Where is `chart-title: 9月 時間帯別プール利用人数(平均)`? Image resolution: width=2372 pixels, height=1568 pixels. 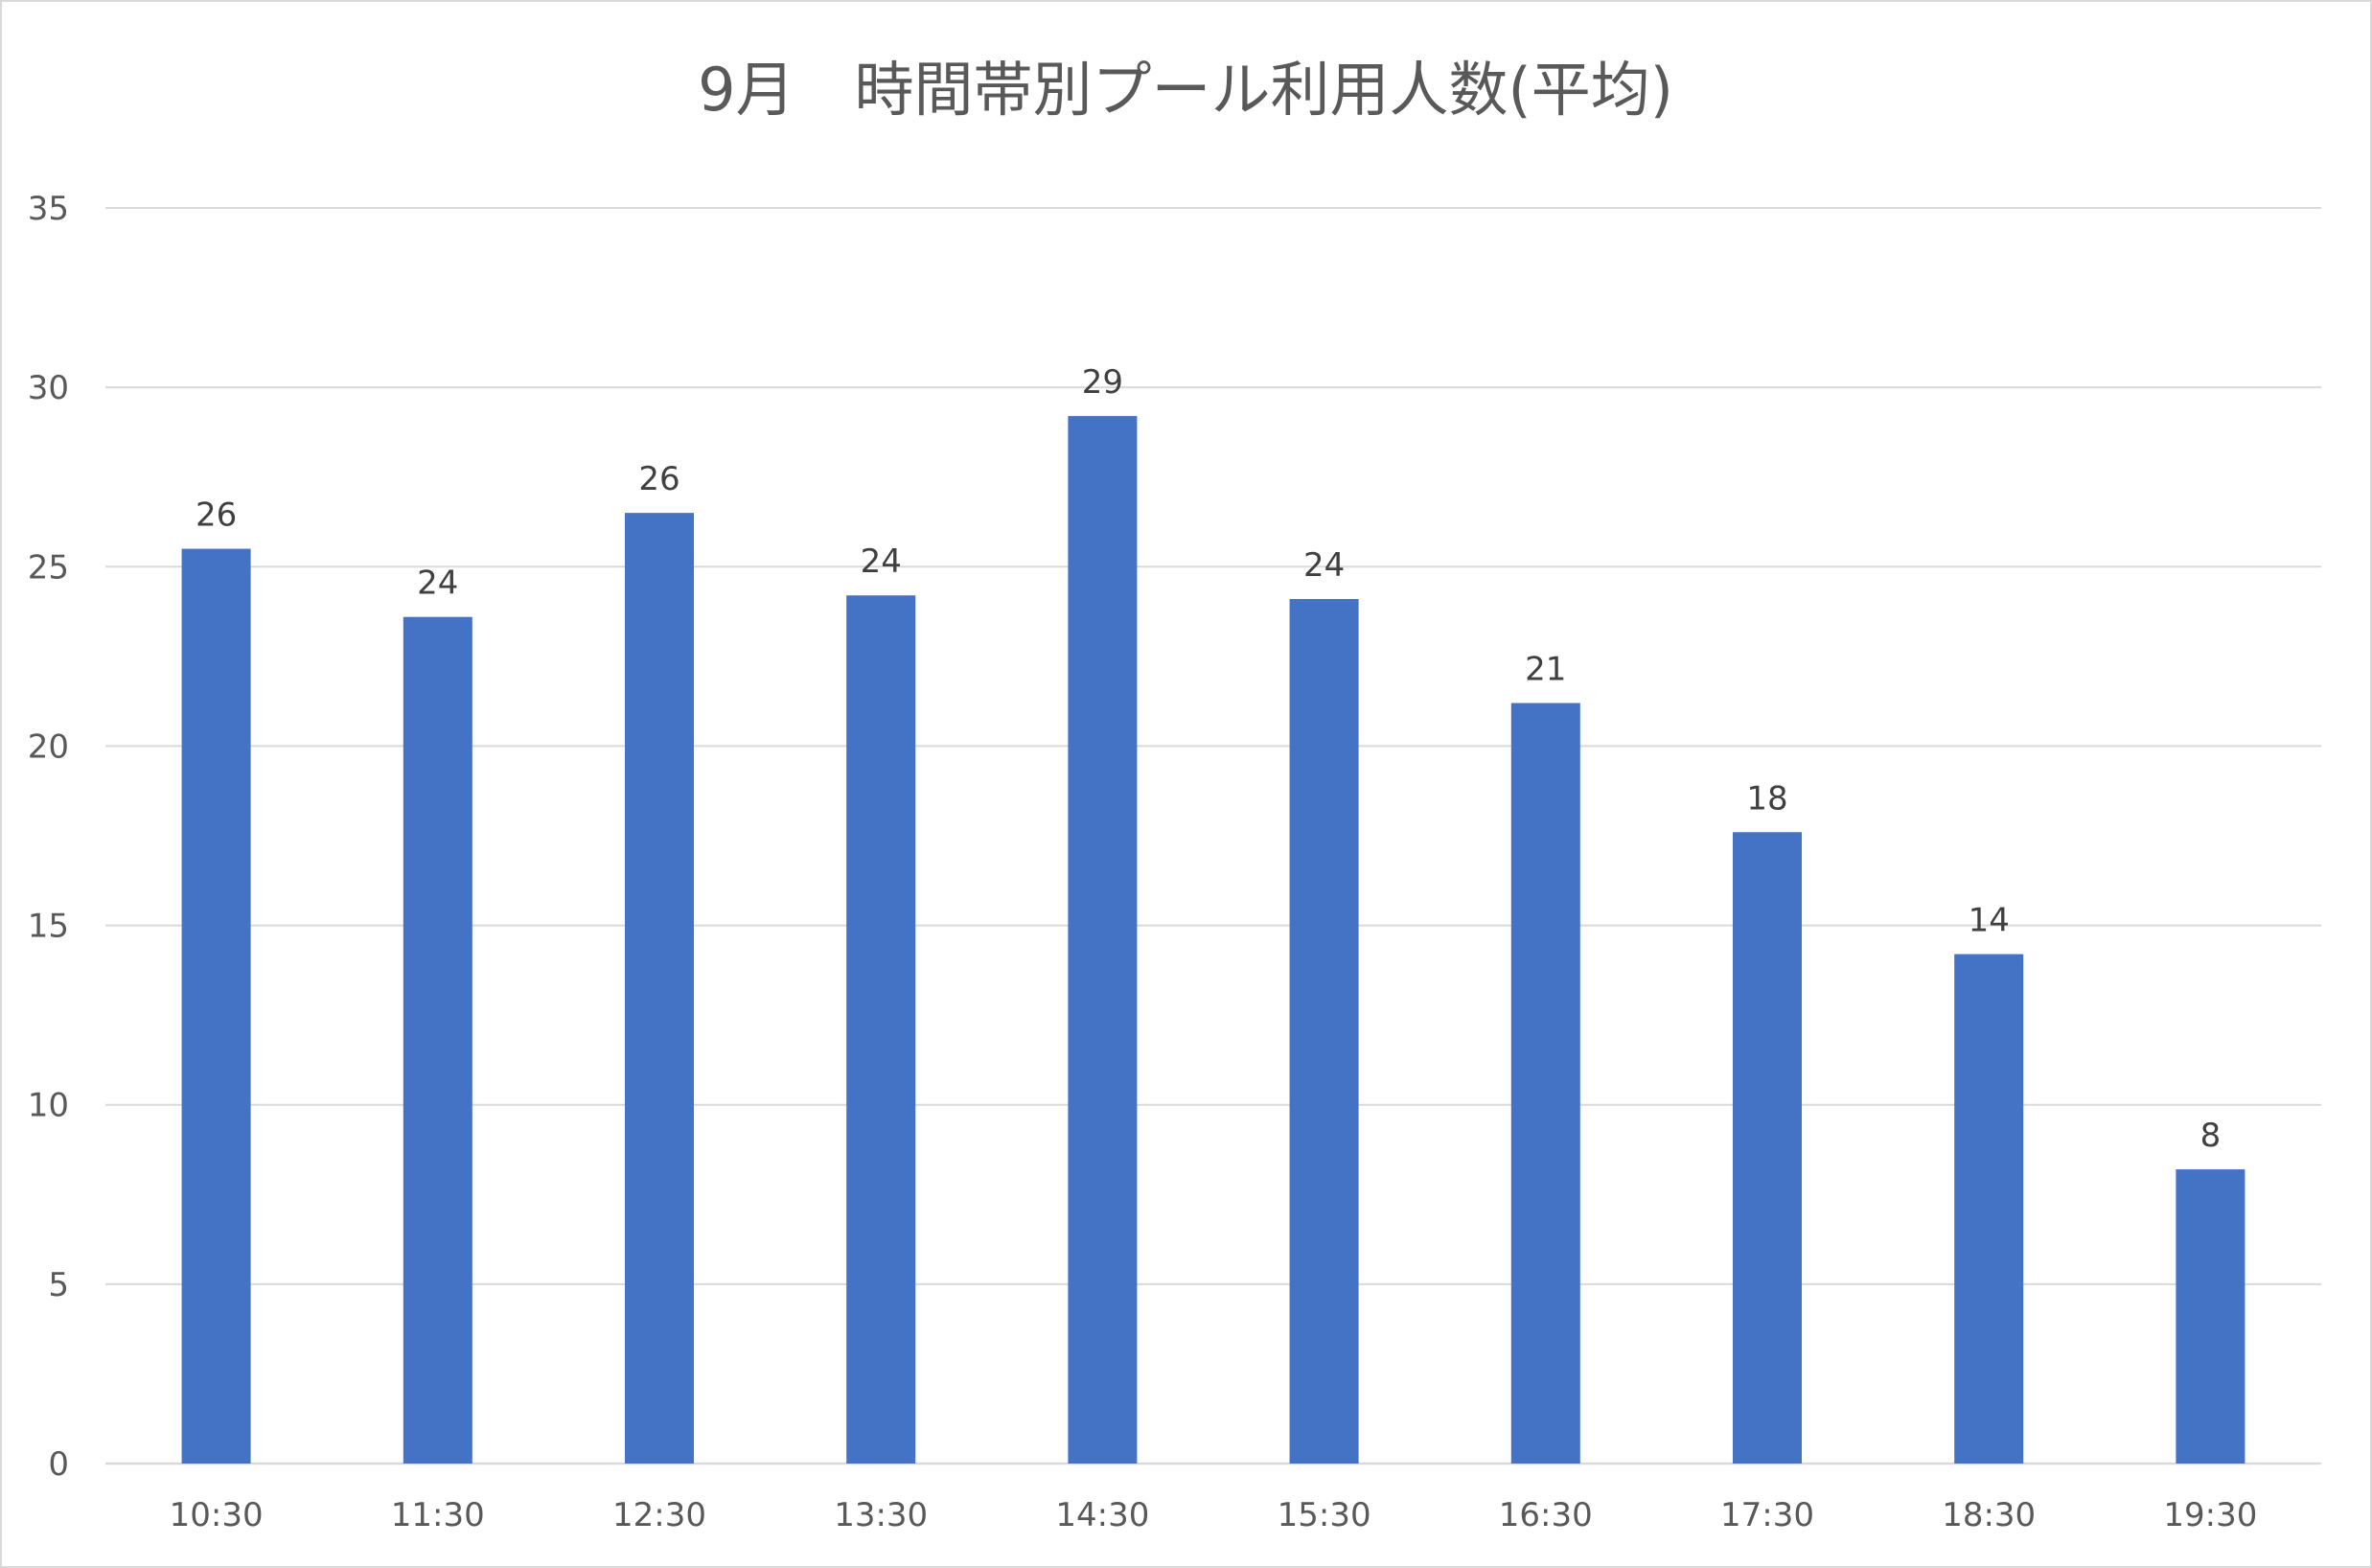 chart-title: 9月 時間帯別プール利用人数(平均) is located at coordinates (1185, 90).